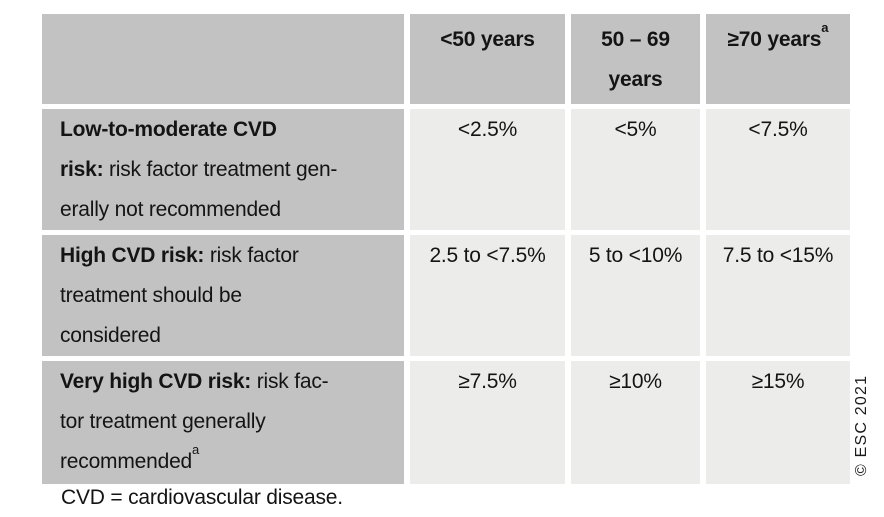 This screenshot has width=884, height=517. Describe the element at coordinates (196, 450) in the screenshot. I see `footnote-marker: a` at that location.